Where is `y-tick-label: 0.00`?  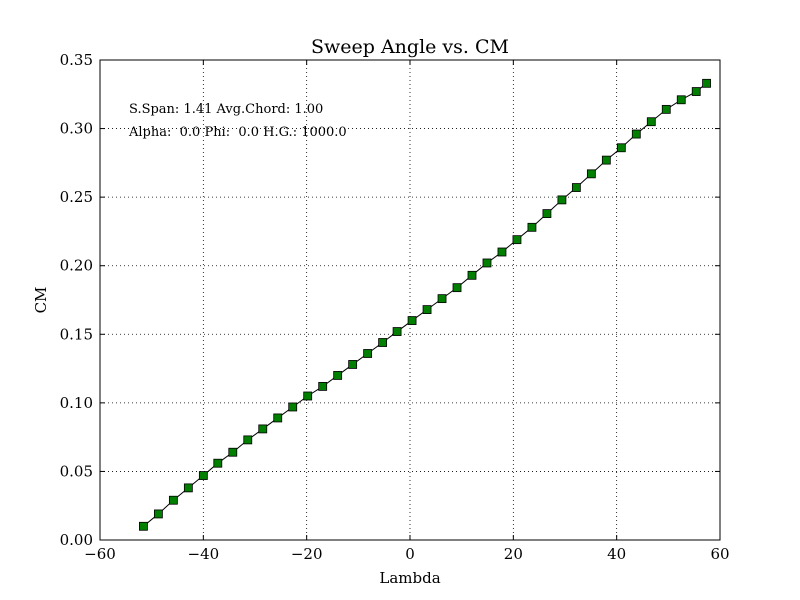
y-tick-label: 0.00 is located at coordinates (76, 540).